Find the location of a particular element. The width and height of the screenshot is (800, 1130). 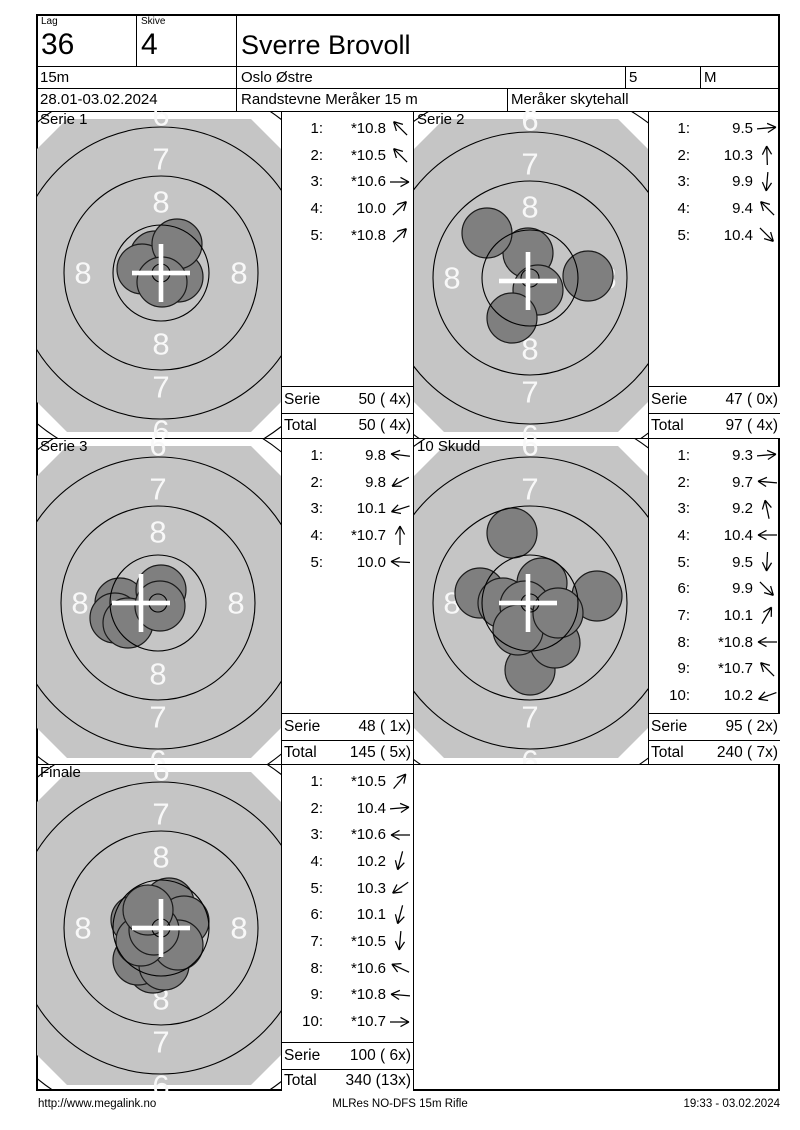

shot-row: 2: *10.5 is located at coordinates (347, 155).